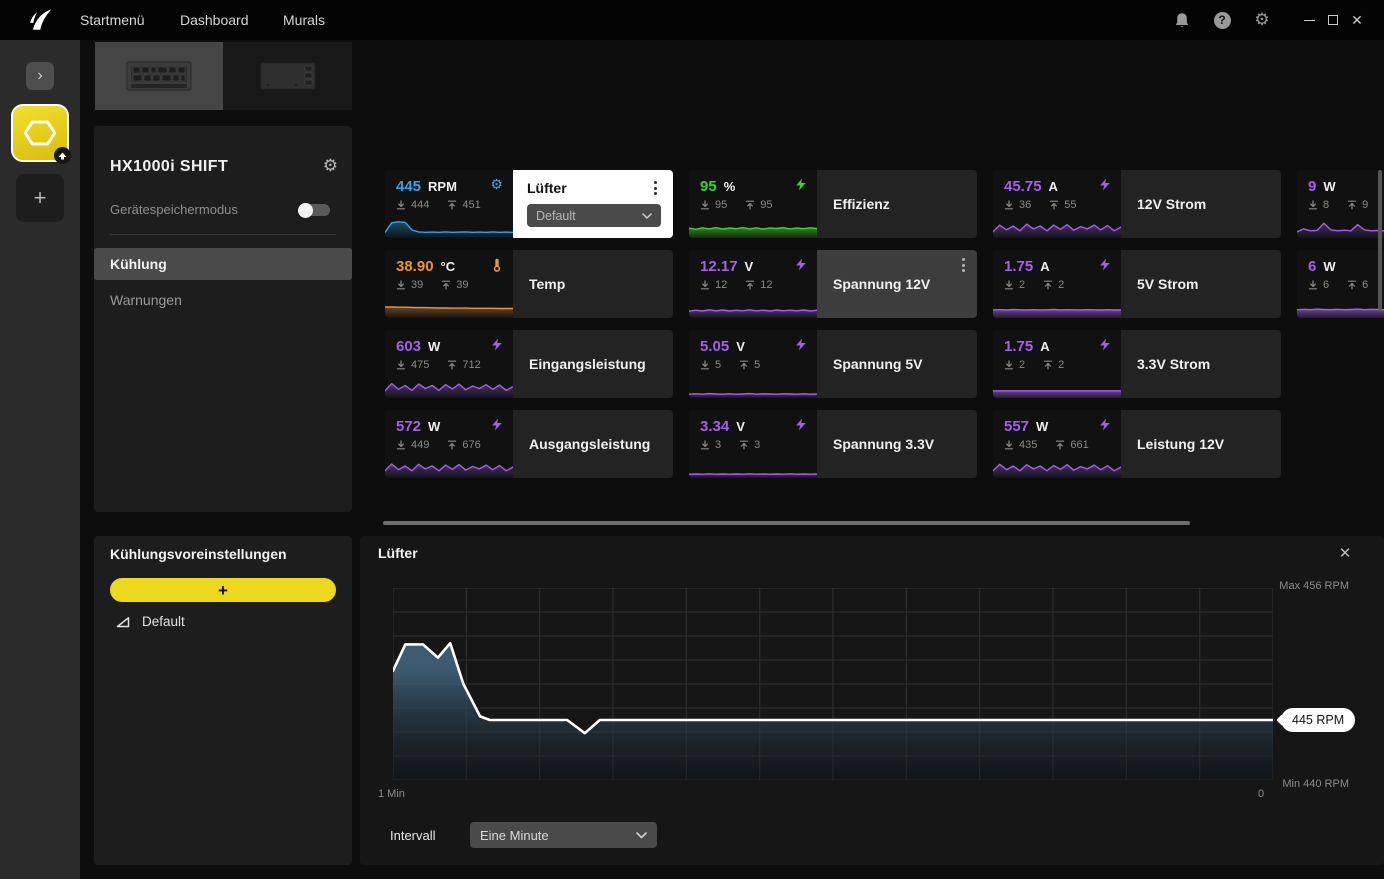 The image size is (1384, 879). What do you see at coordinates (786, 523) in the screenshot?
I see `horizontal-scrollbar` at bounding box center [786, 523].